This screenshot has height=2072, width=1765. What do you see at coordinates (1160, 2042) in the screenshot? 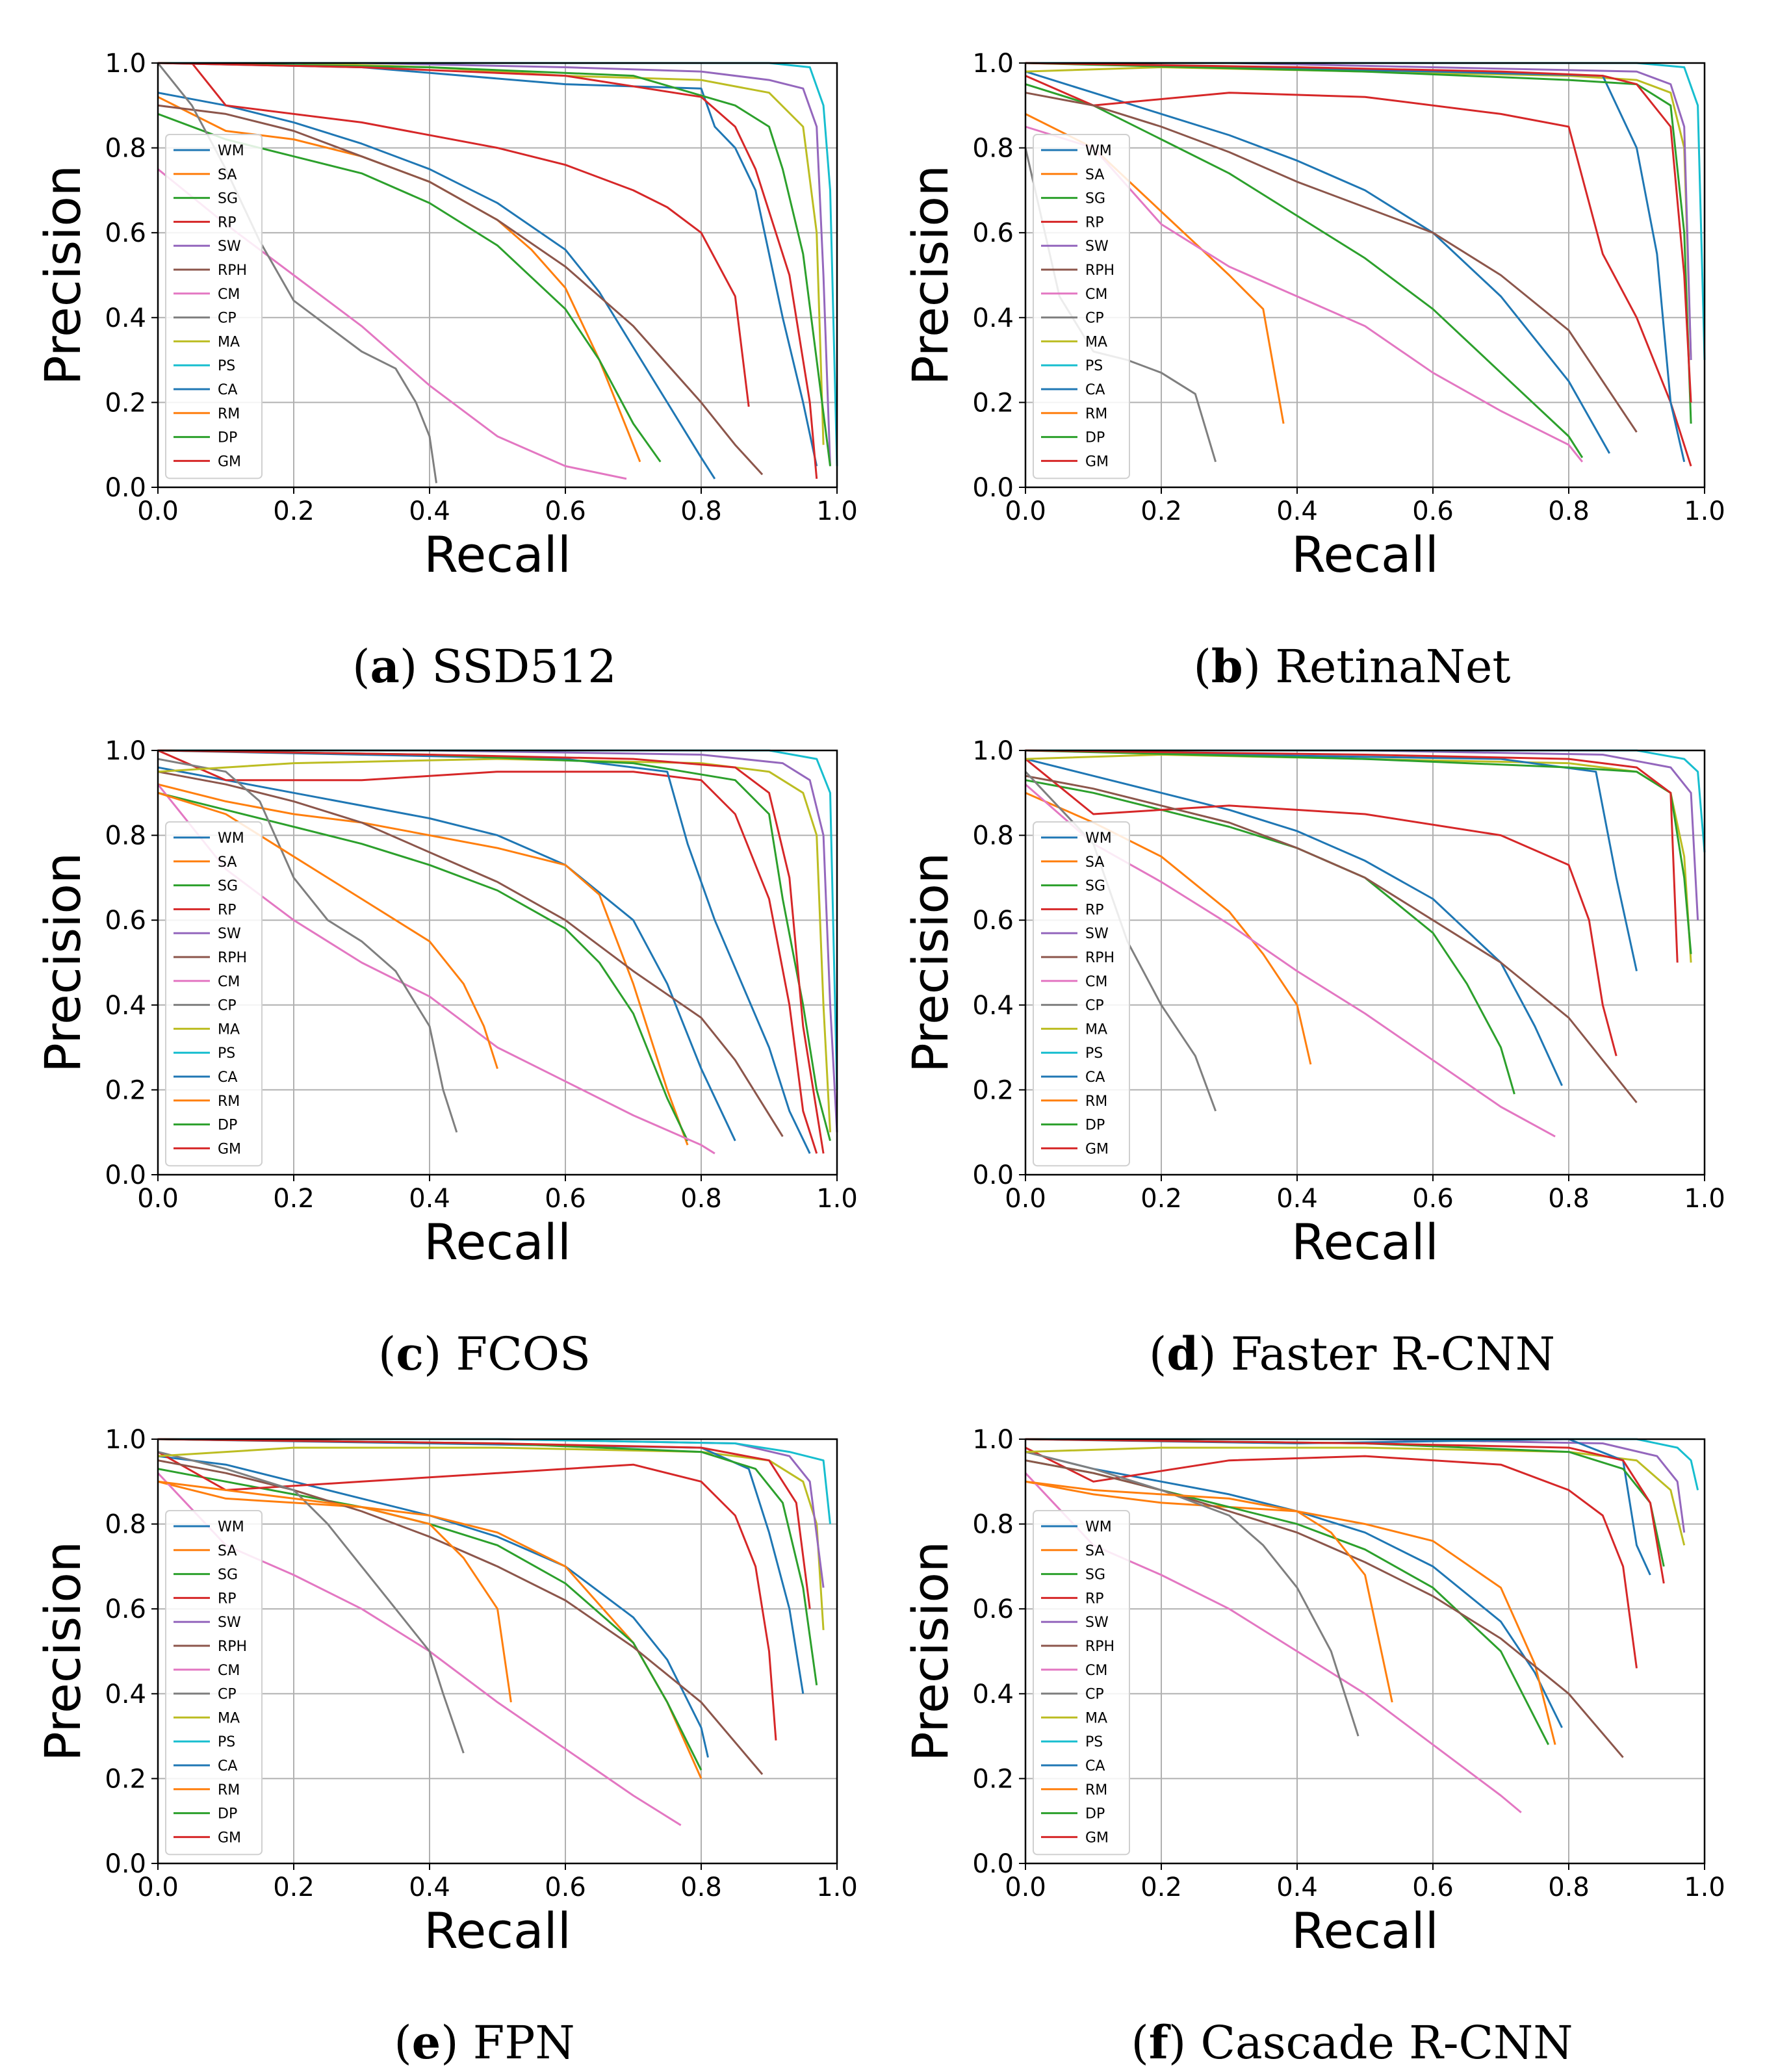
I see `caption-letter: f` at bounding box center [1160, 2042].